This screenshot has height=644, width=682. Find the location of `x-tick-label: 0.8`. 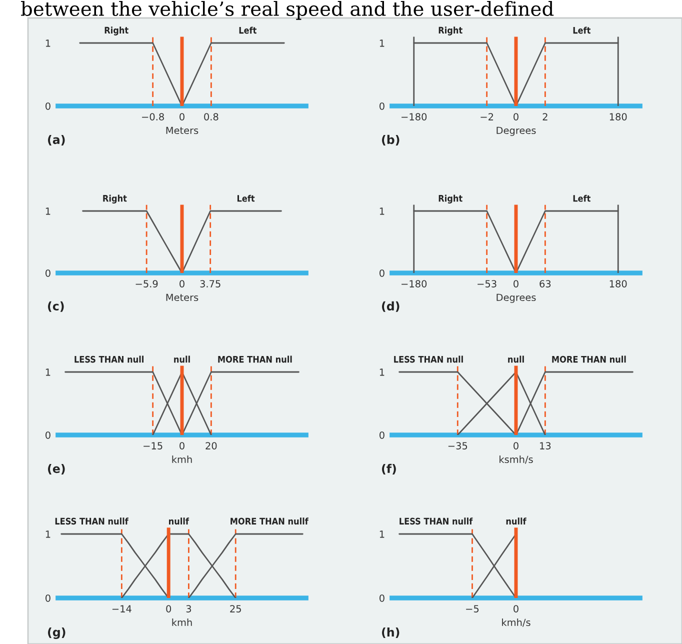

x-tick-label: 0.8 is located at coordinates (211, 116).